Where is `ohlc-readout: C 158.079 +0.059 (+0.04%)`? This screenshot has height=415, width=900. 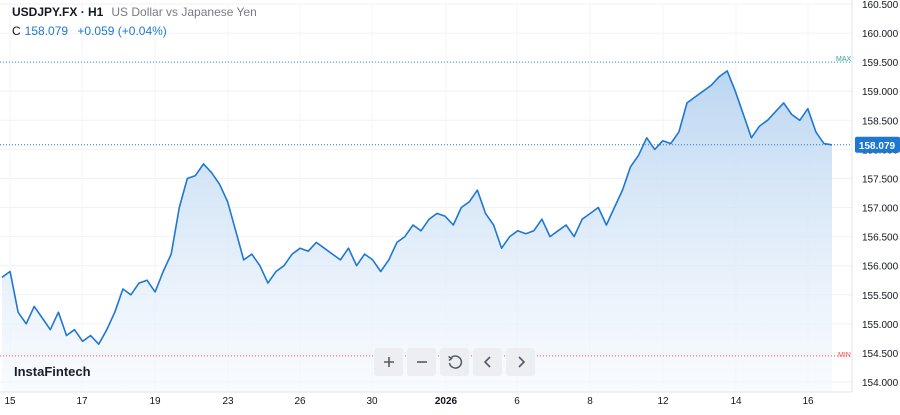 ohlc-readout: C 158.079 +0.059 (+0.04%) is located at coordinates (89, 31).